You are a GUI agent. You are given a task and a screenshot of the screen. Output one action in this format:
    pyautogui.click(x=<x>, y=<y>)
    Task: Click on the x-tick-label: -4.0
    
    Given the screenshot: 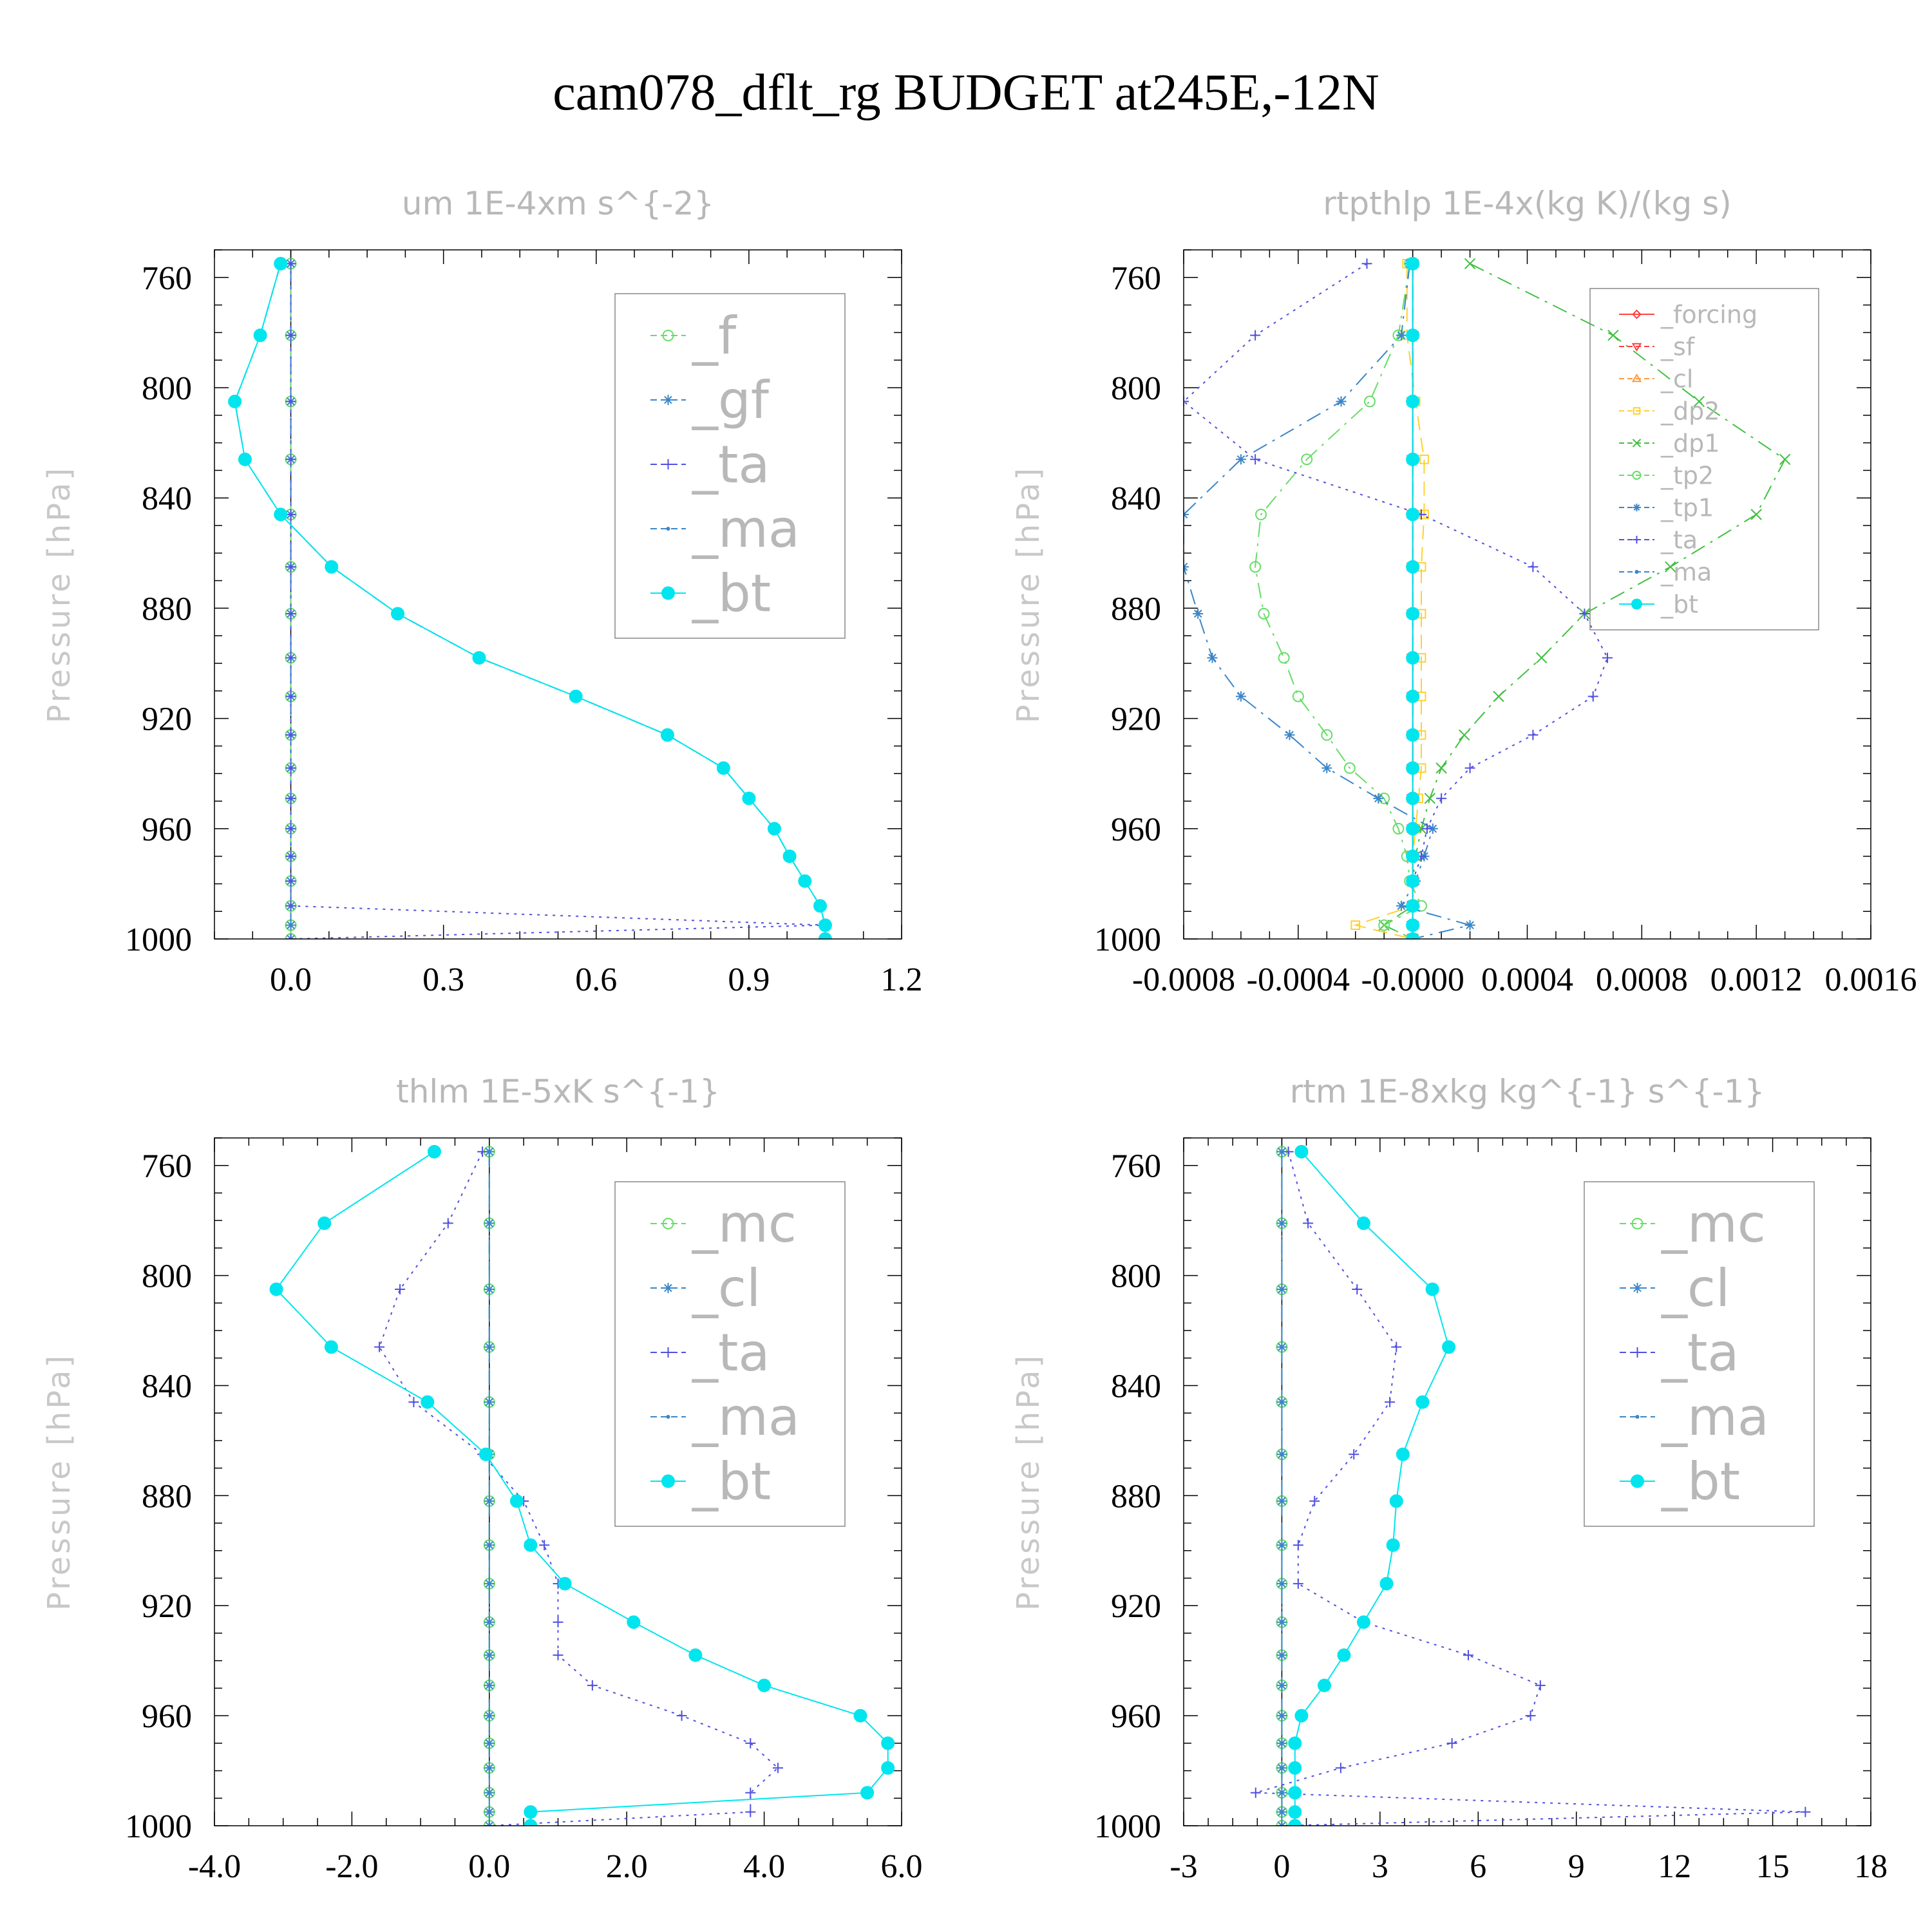 What is the action you would take?
    pyautogui.click(x=215, y=1867)
    